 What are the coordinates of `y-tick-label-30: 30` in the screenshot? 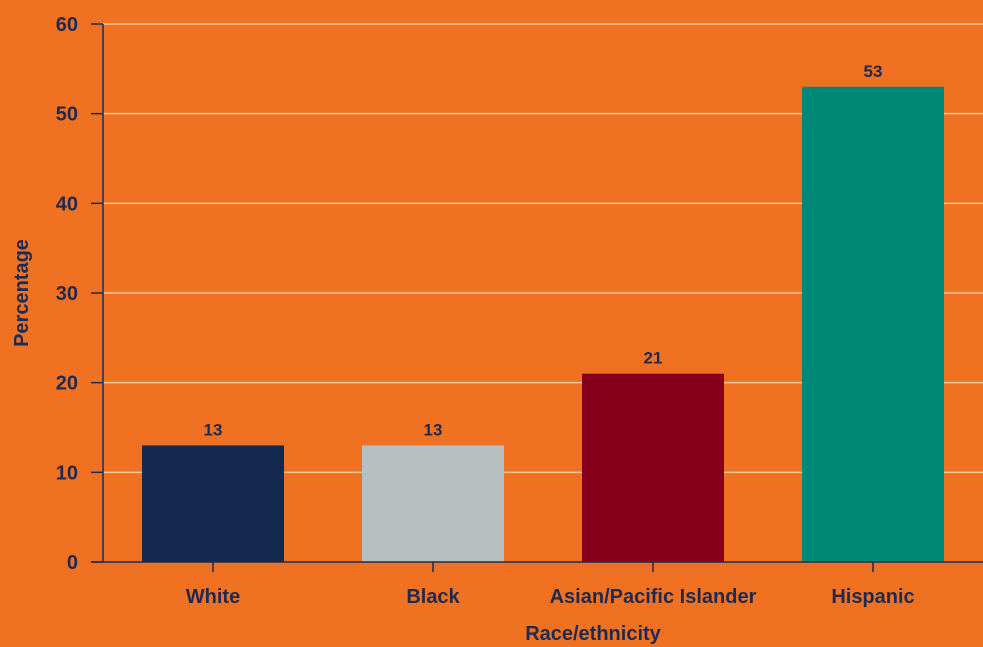 It's located at (67, 294).